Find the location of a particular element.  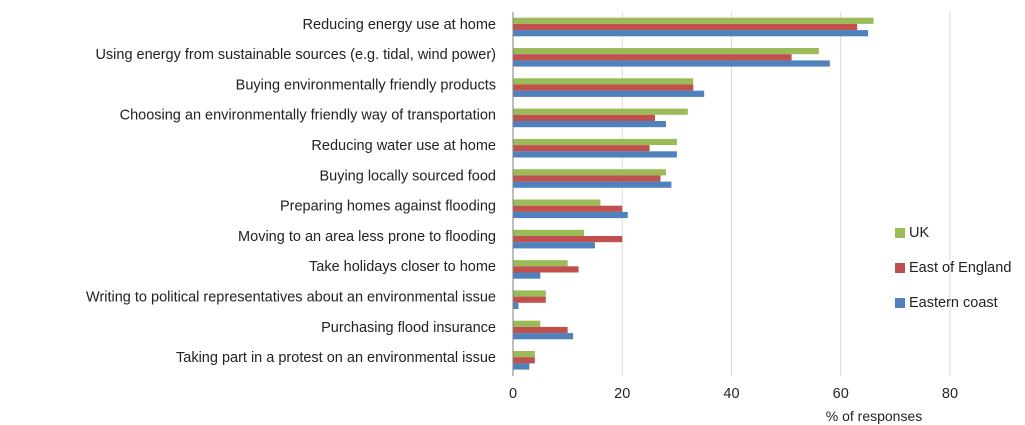

category-label: Take holidays closer to home is located at coordinates (402, 267).